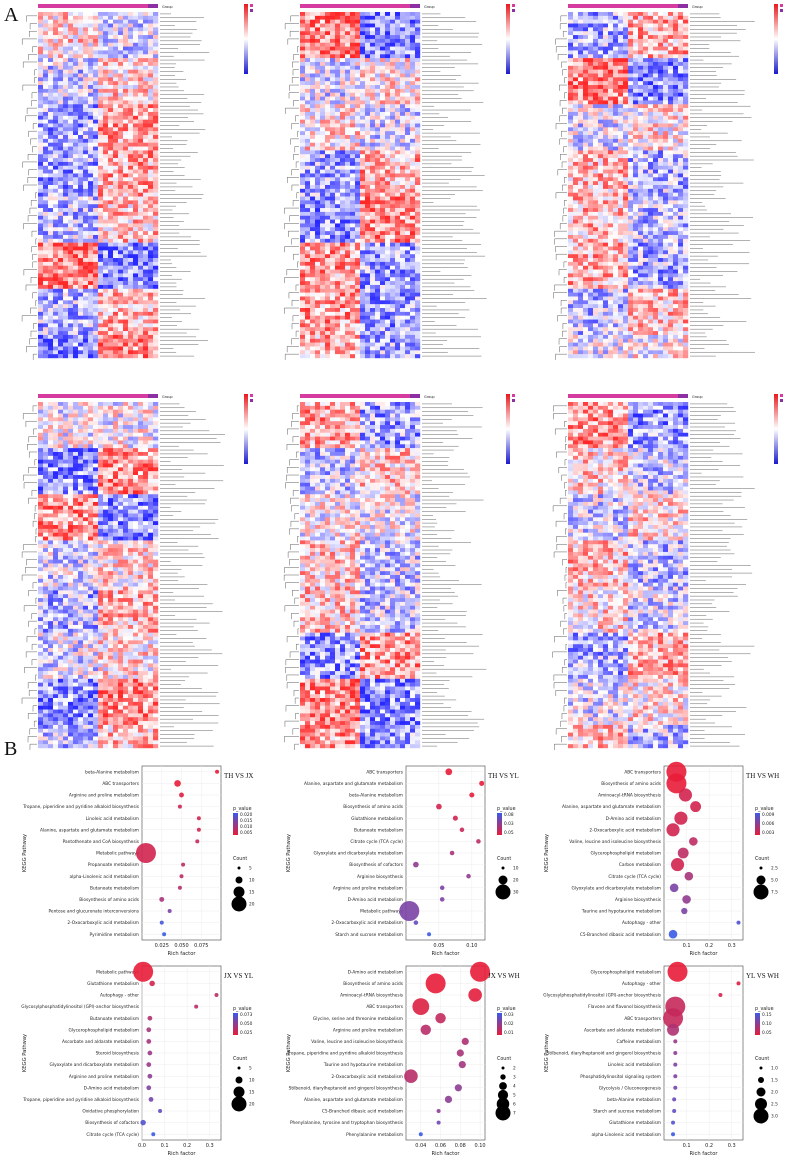 The height and width of the screenshot is (1165, 800). What do you see at coordinates (687, 946) in the screenshot?
I see `x-tick-label: 0.1` at bounding box center [687, 946].